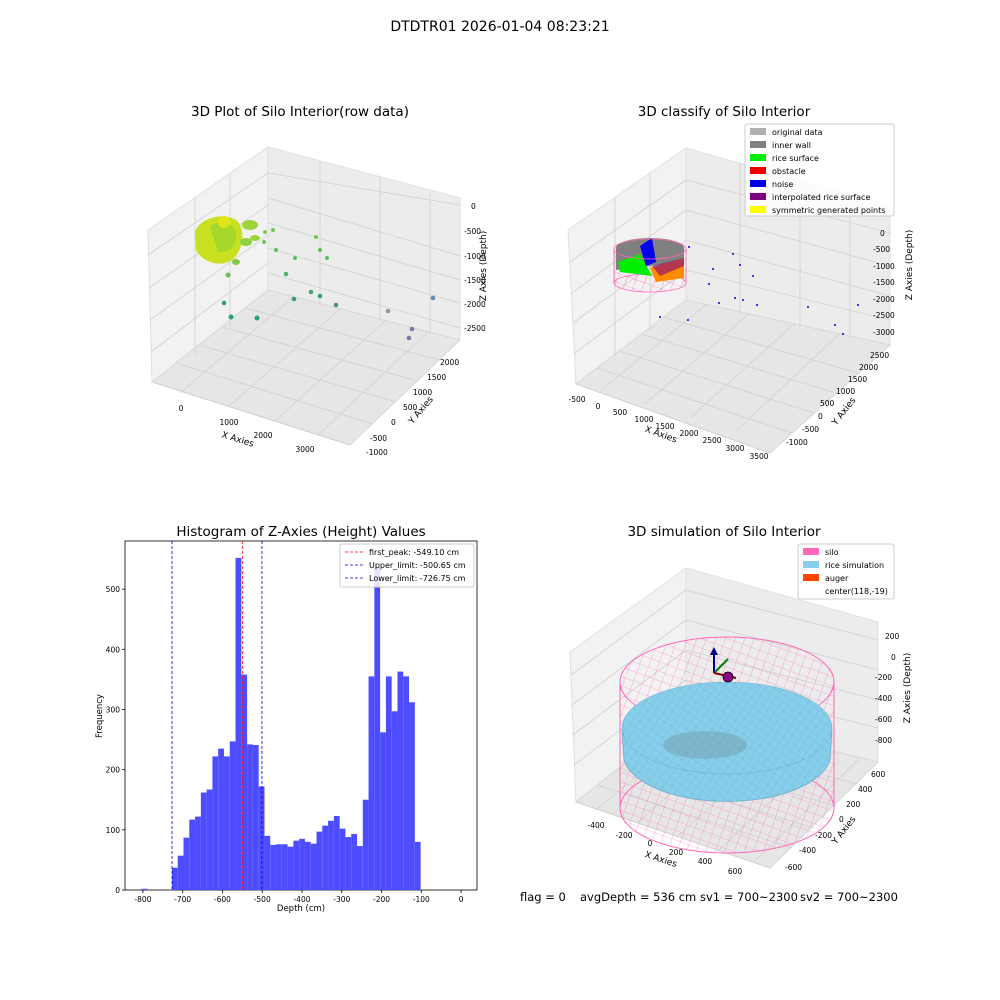  What do you see at coordinates (182, 899) in the screenshot?
I see `hist-x-tick-label: -700` at bounding box center [182, 899].